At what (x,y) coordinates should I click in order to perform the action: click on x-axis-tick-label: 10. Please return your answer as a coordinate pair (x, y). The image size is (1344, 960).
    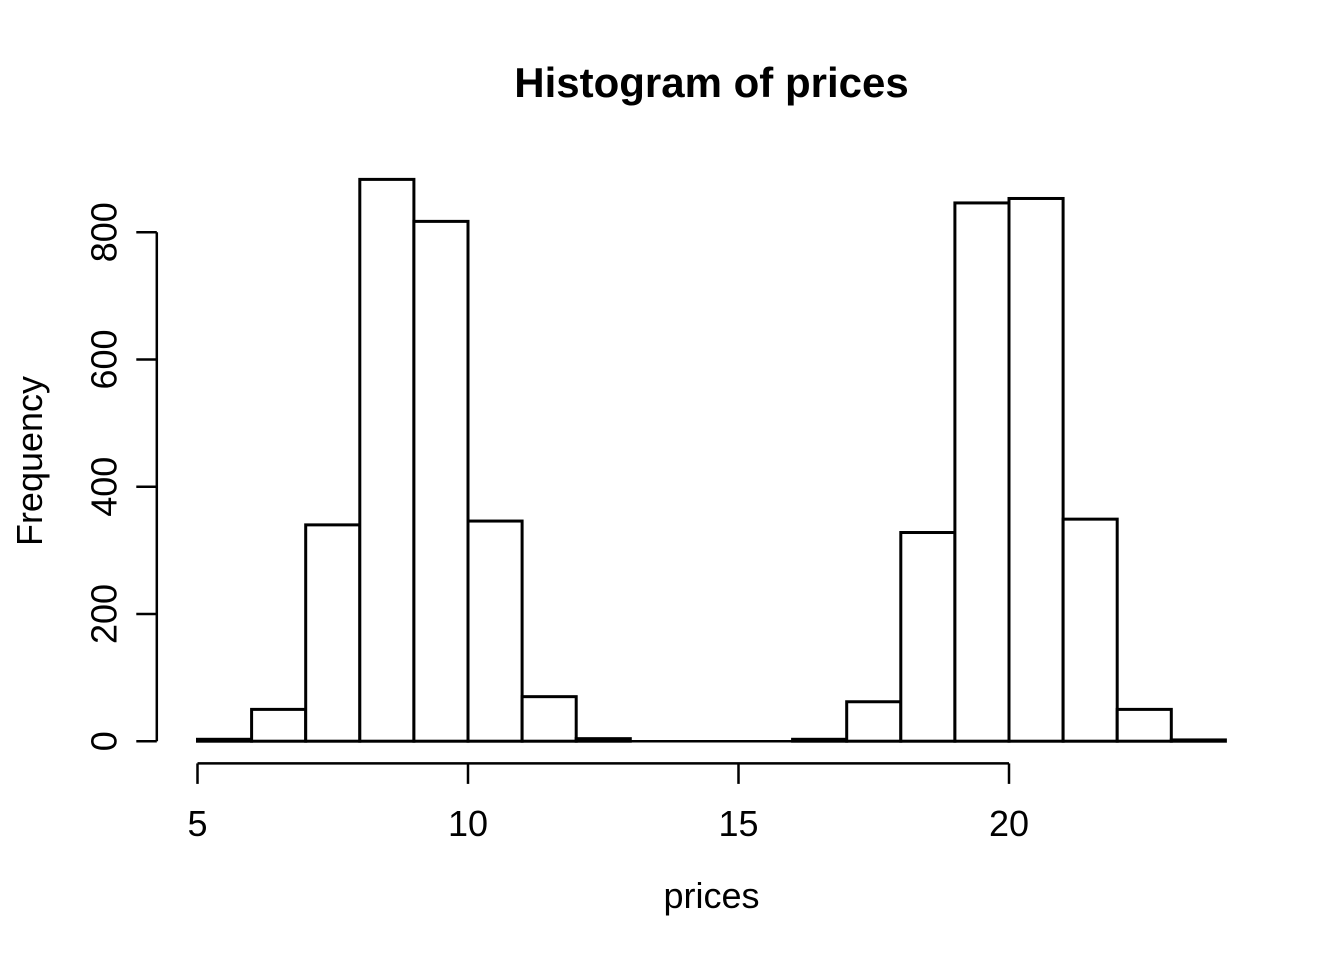
    Looking at the image, I should click on (468, 823).